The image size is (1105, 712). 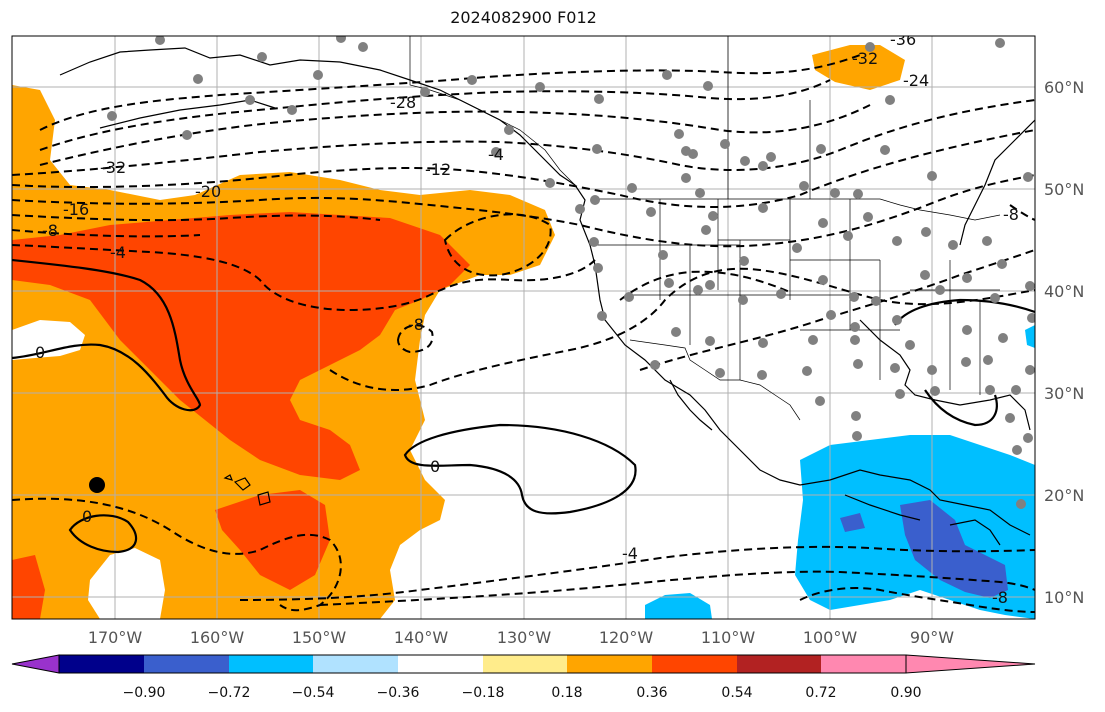 What do you see at coordinates (97, 485) in the screenshot?
I see `location-marker` at bounding box center [97, 485].